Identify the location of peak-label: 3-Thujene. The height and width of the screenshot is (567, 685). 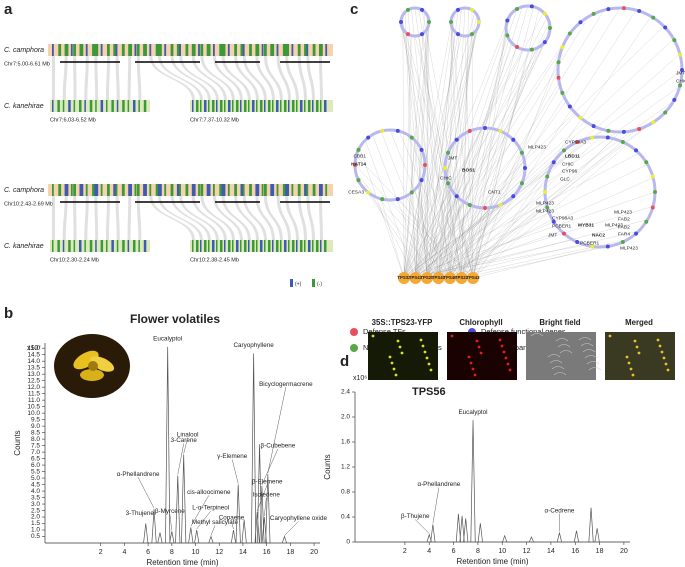
(140, 513).